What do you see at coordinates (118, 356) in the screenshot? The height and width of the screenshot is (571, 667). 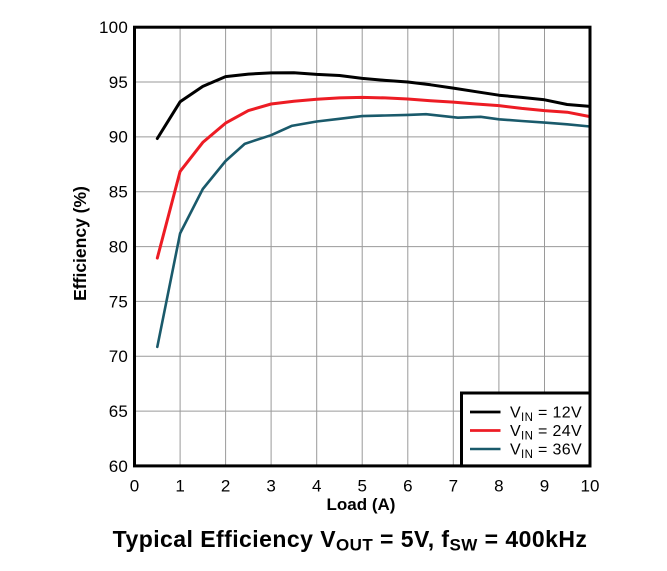 I see `svg-text: 70` at bounding box center [118, 356].